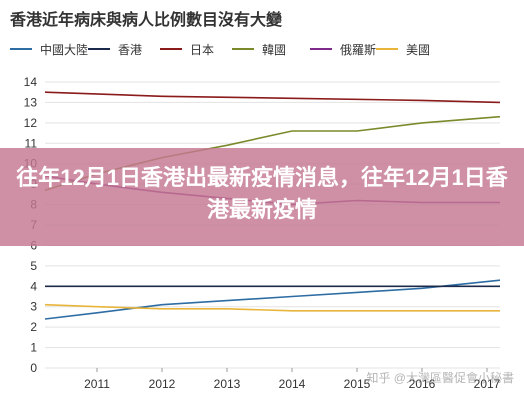  Describe the element at coordinates (130, 49) in the screenshot. I see `legend-label: 香港` at that location.